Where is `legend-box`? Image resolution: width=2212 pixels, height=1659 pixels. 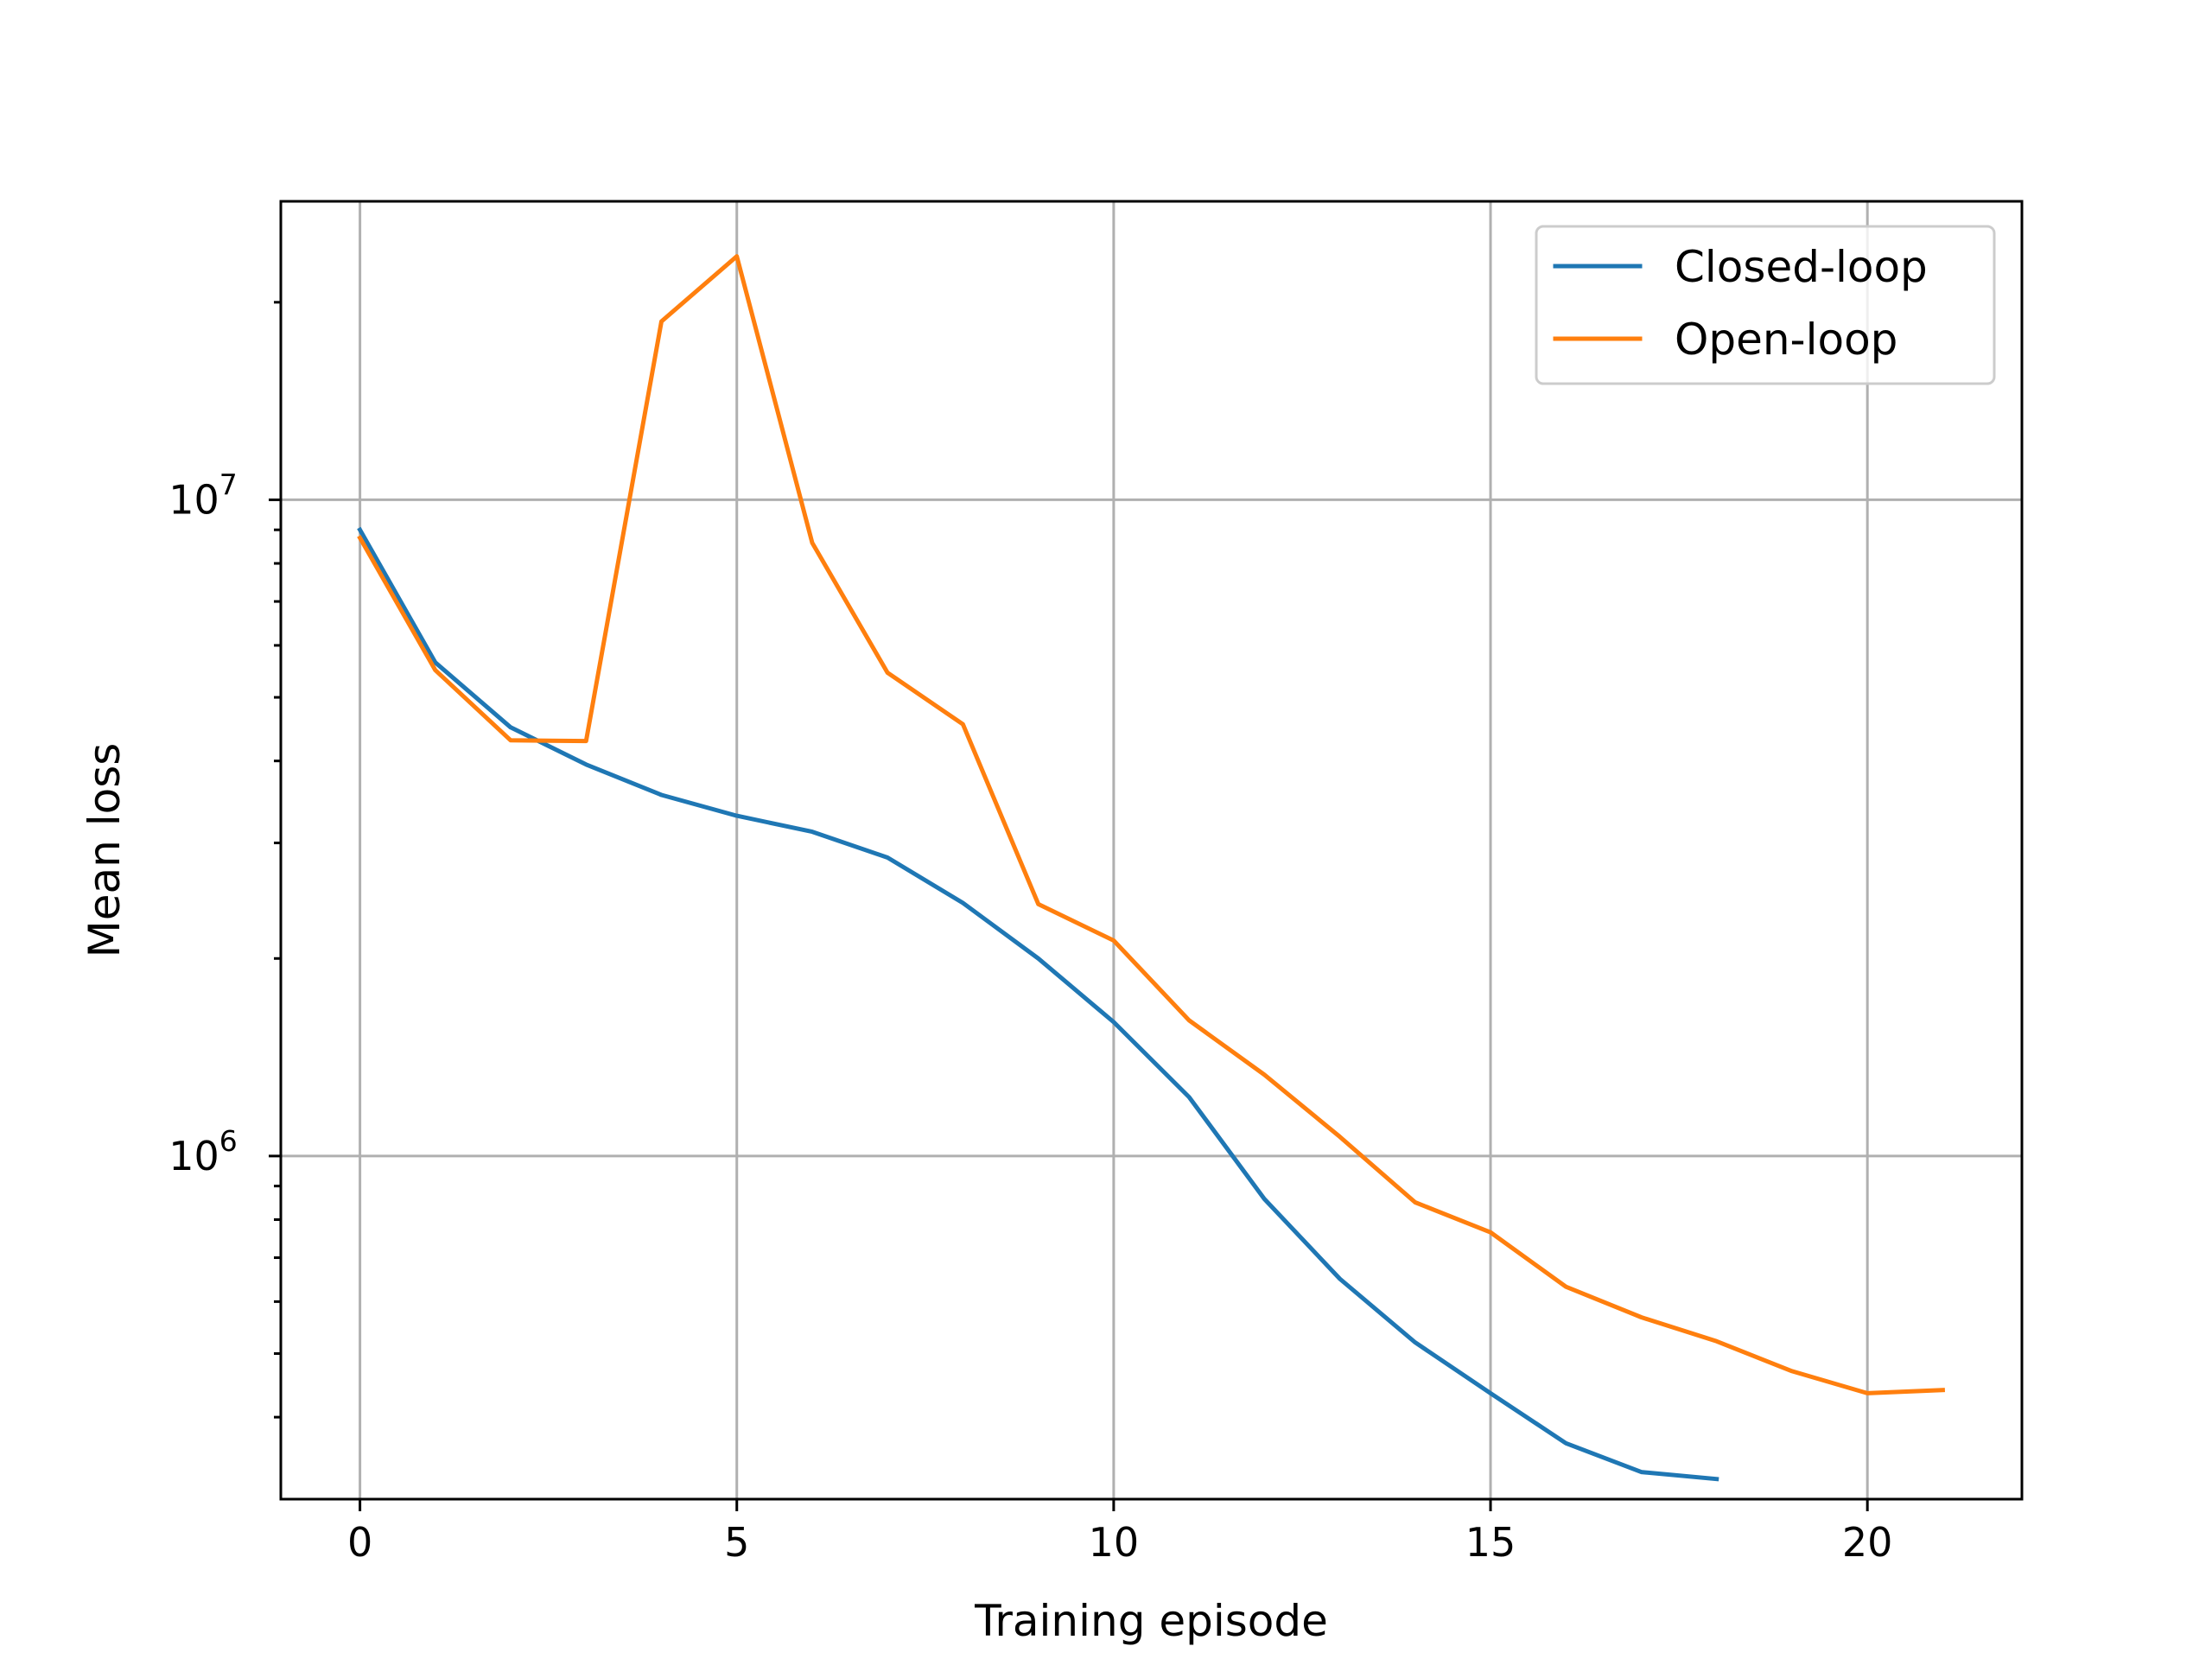
legend-box is located at coordinates (1765, 305).